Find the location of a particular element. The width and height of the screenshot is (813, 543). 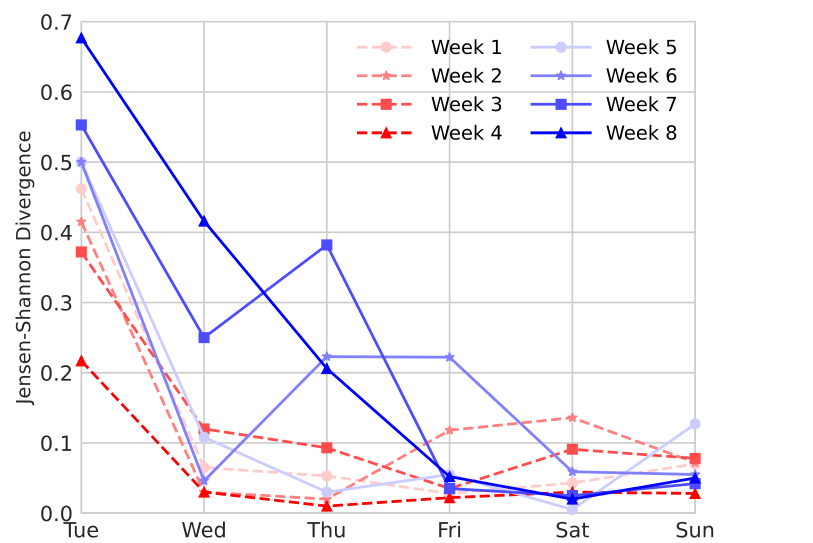

legend-label: Week 1 is located at coordinates (466, 46).